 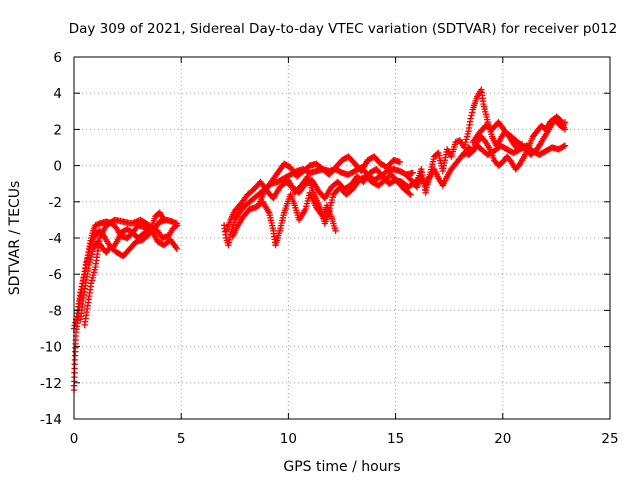 I want to click on y-axis-label: SDTVAR / TECUs, so click(x=15, y=238).